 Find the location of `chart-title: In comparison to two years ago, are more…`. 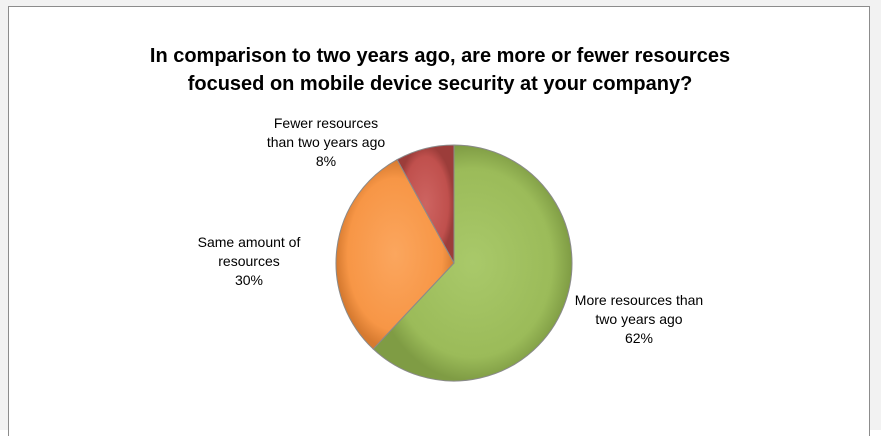

chart-title: In comparison to two years ago, are more… is located at coordinates (440, 70).